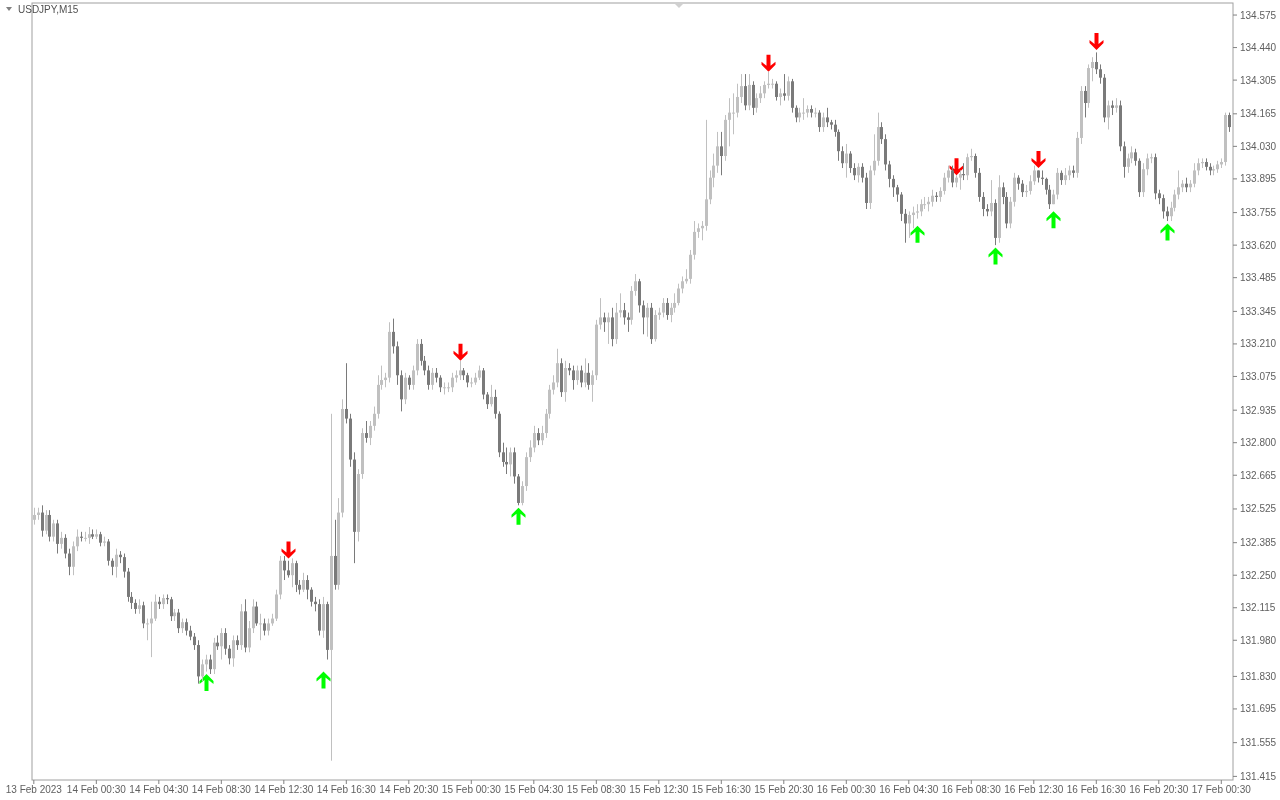  Describe the element at coordinates (1258, 179) in the screenshot. I see `y-tick-label: 133.895` at that location.